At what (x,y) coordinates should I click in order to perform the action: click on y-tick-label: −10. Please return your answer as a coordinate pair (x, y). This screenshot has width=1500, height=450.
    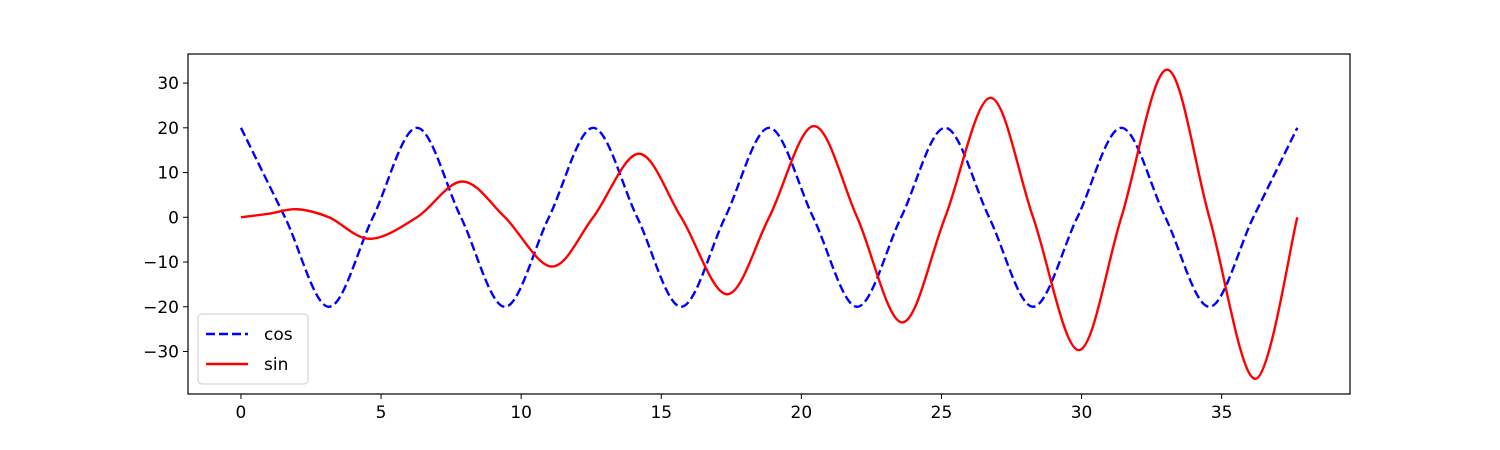
    Looking at the image, I should click on (161, 263).